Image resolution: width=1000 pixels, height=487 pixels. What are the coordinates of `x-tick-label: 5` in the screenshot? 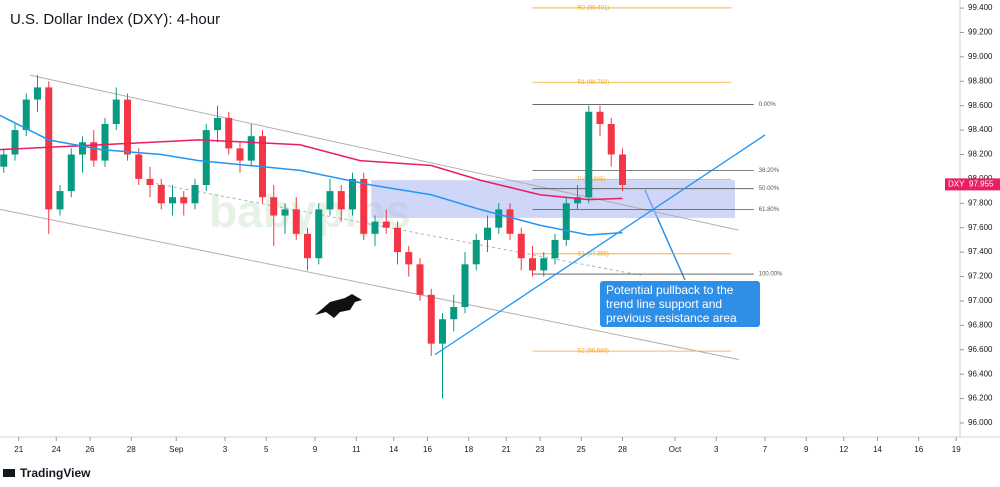 It's located at (266, 449).